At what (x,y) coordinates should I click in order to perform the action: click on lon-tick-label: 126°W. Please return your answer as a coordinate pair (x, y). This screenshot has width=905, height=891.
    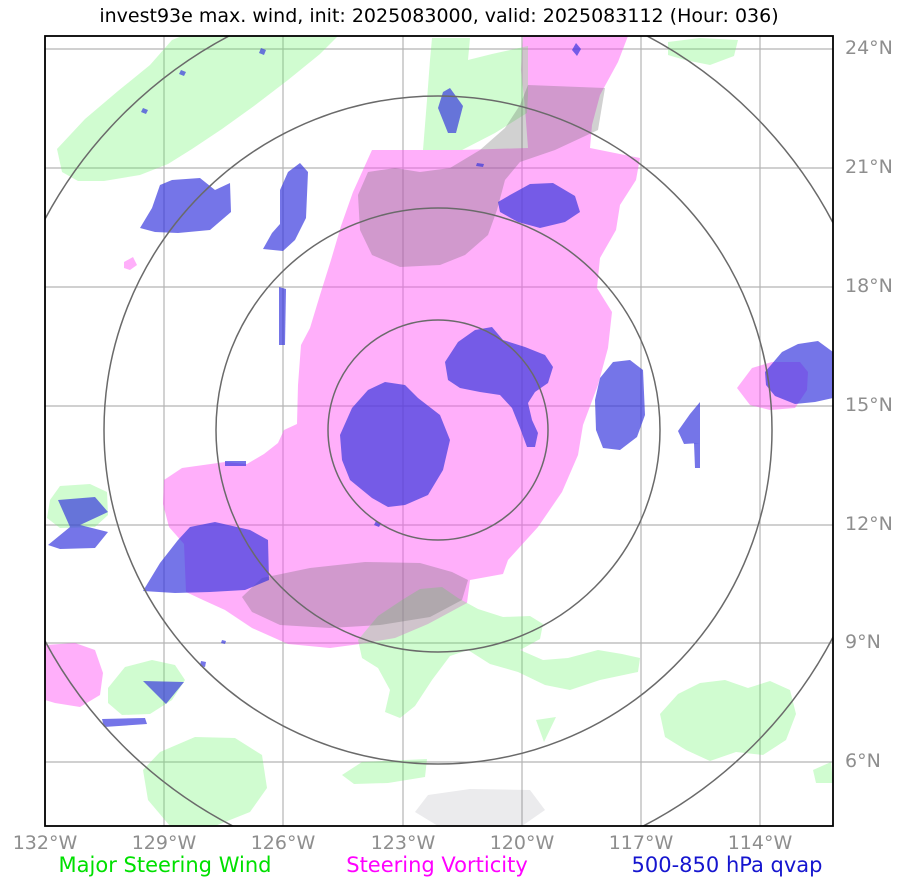
    Looking at the image, I should click on (283, 843).